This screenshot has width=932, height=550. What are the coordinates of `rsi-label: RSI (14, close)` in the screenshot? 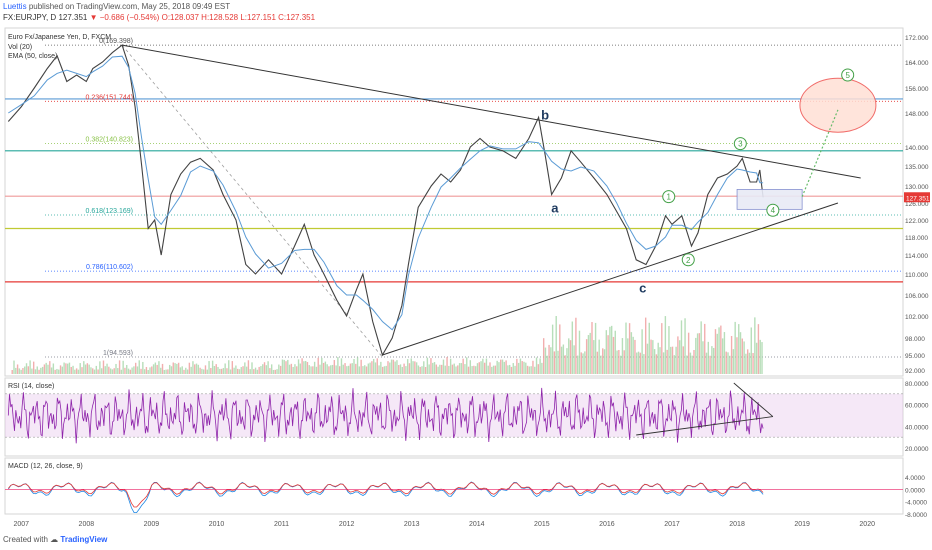 It's located at (31, 386).